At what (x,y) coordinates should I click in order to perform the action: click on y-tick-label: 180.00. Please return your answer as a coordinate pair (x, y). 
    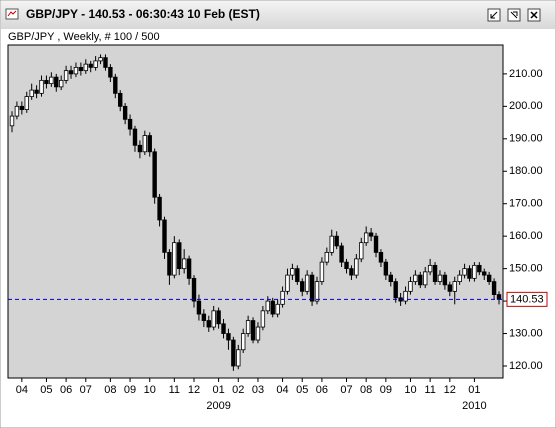
    Looking at the image, I should click on (526, 171).